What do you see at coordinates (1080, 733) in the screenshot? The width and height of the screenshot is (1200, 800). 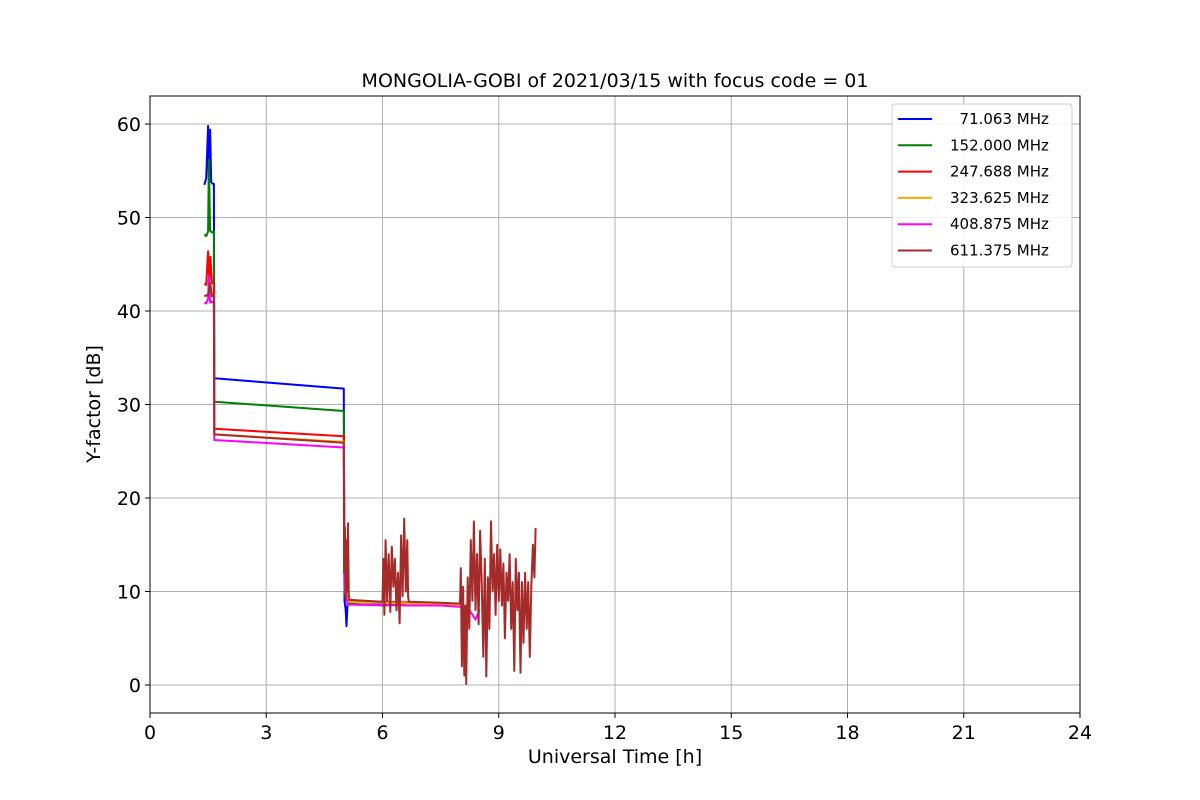 I see `x-tick-label: 24` at bounding box center [1080, 733].